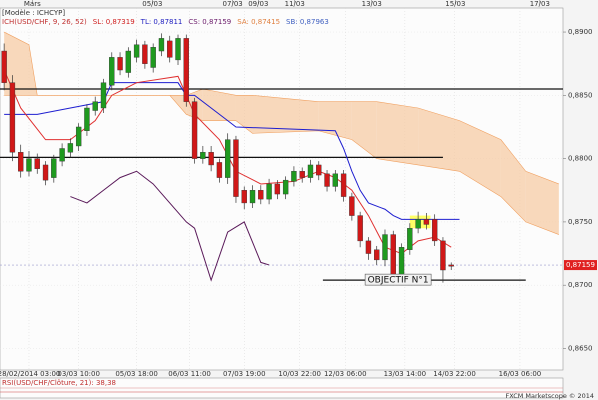 The height and width of the screenshot is (400, 598). I want to click on x-tick-label: 10/03 22:00, so click(299, 374).